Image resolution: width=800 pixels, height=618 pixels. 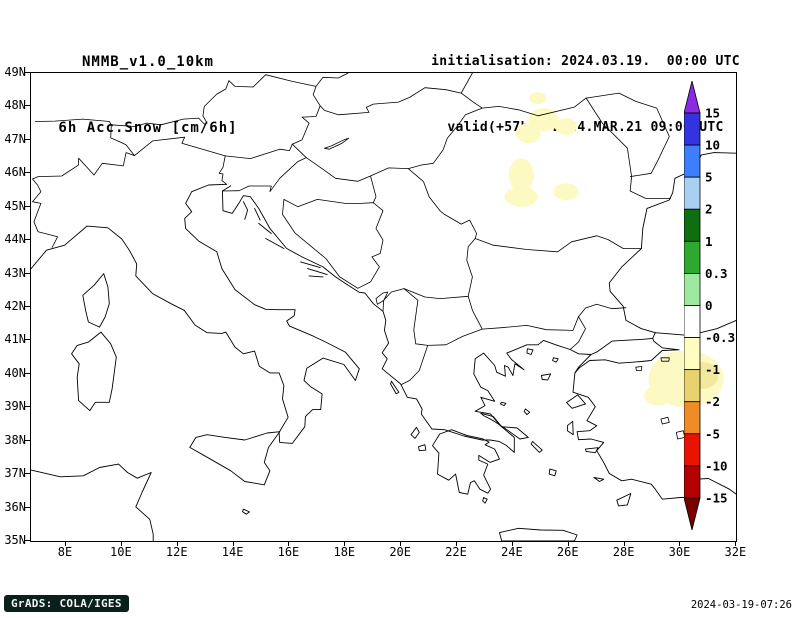 I want to click on lon-tick-label: 12E, so click(x=176, y=552).